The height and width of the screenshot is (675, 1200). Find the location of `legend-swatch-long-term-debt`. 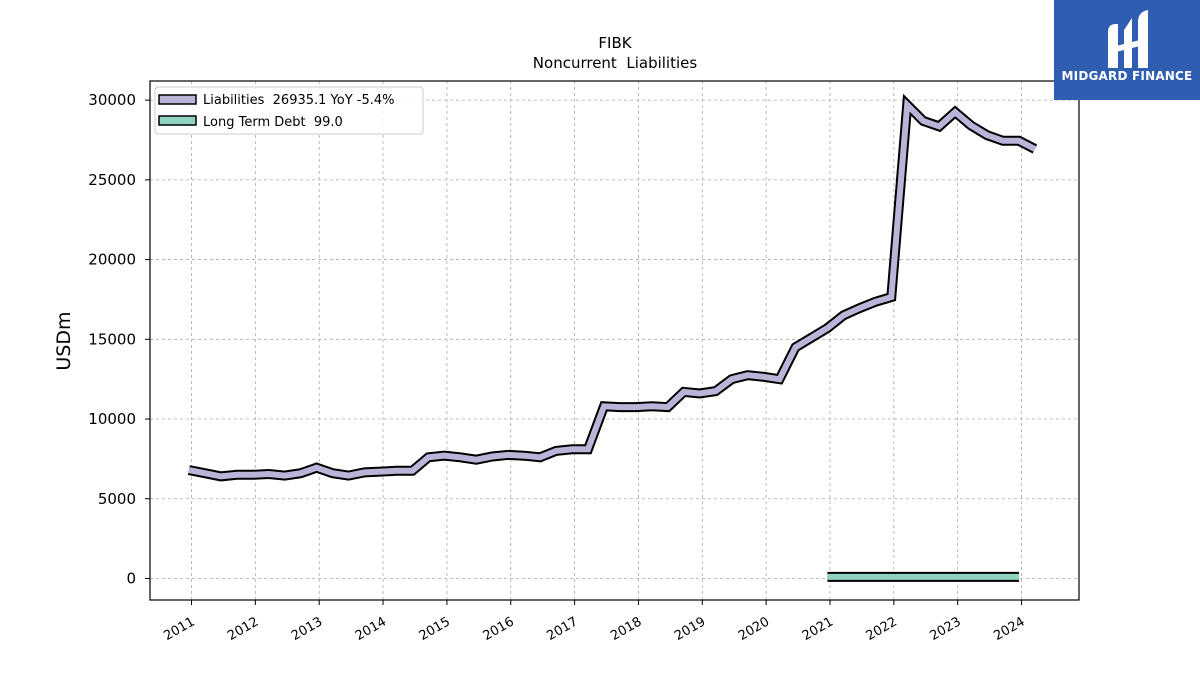

legend-swatch-long-term-debt is located at coordinates (177, 120).